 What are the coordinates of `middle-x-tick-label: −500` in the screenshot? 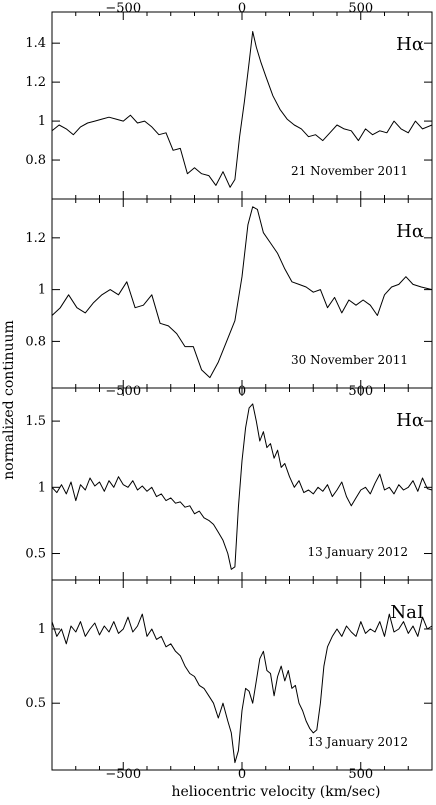 It's located at (123, 391).